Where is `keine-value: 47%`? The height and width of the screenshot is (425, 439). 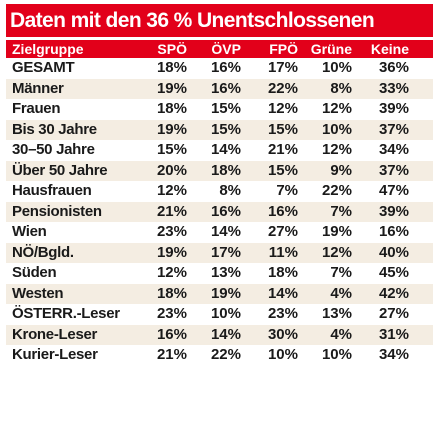
keine-value: 47% is located at coordinates (393, 190).